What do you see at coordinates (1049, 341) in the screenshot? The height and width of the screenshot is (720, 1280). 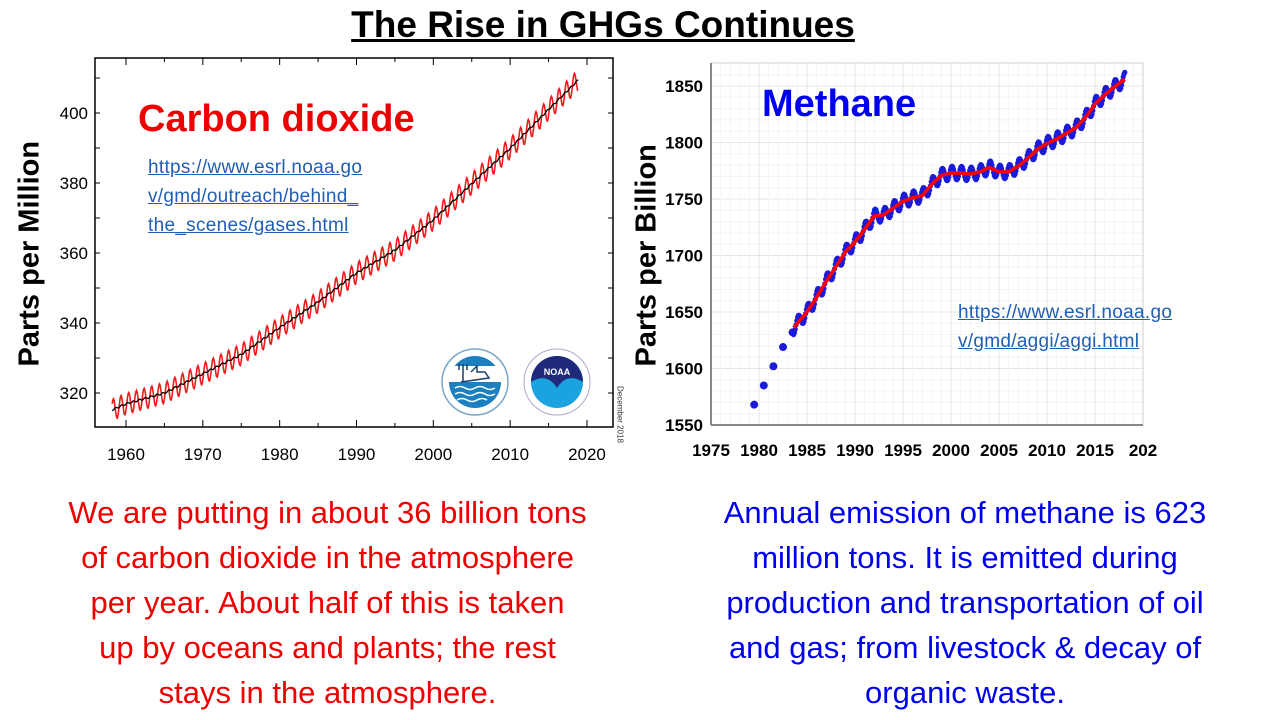 I see `methane-link-line: v/gmd/aggi/aggi.html` at bounding box center [1049, 341].